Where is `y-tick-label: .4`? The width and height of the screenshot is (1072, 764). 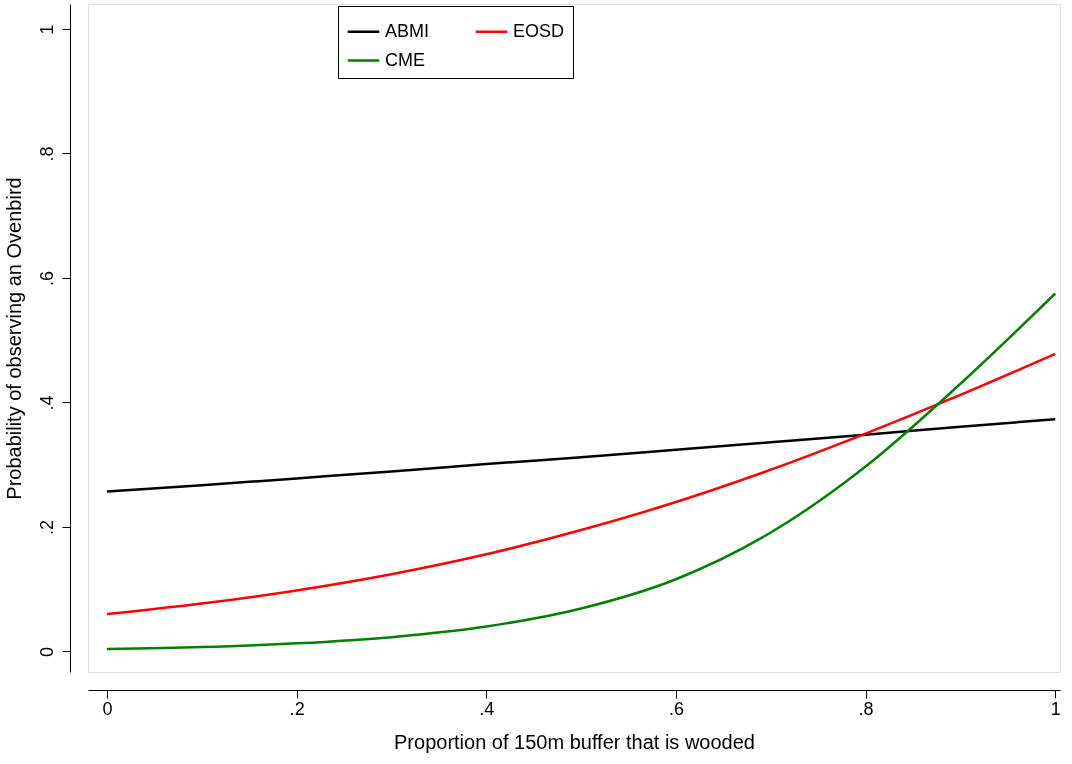 y-tick-label: .4 is located at coordinates (46, 403).